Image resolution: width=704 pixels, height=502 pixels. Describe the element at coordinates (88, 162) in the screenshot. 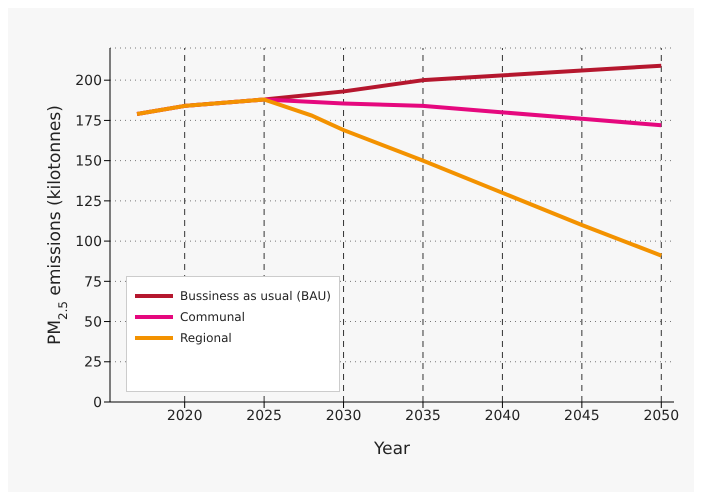

I see `y-tick-label: 150` at that location.